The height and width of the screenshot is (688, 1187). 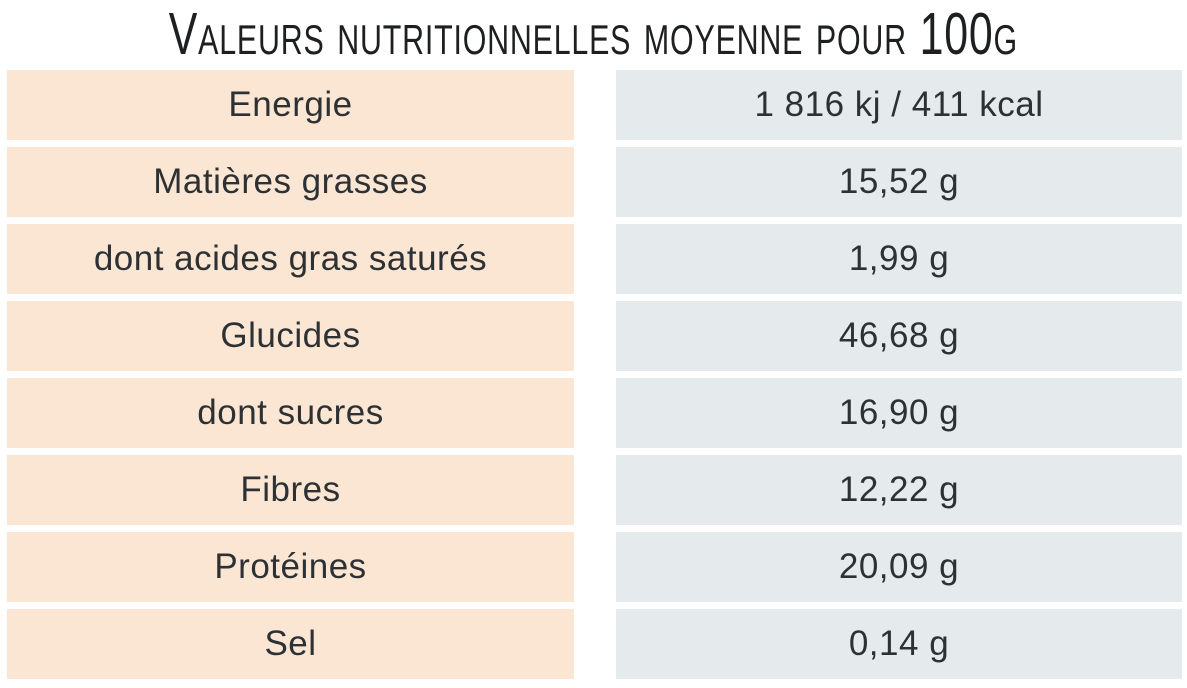 What do you see at coordinates (290, 259) in the screenshot?
I see `nutrient-label: dont acides gras saturés` at bounding box center [290, 259].